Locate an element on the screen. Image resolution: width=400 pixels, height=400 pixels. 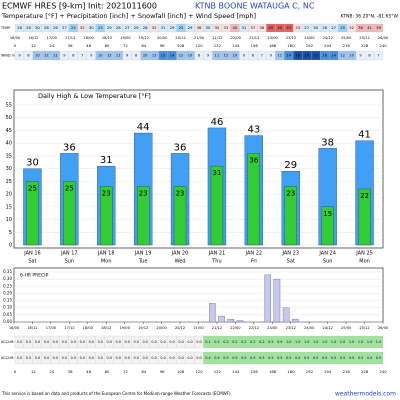
wind-cell-text-cell is located at coordinates (378, 55).